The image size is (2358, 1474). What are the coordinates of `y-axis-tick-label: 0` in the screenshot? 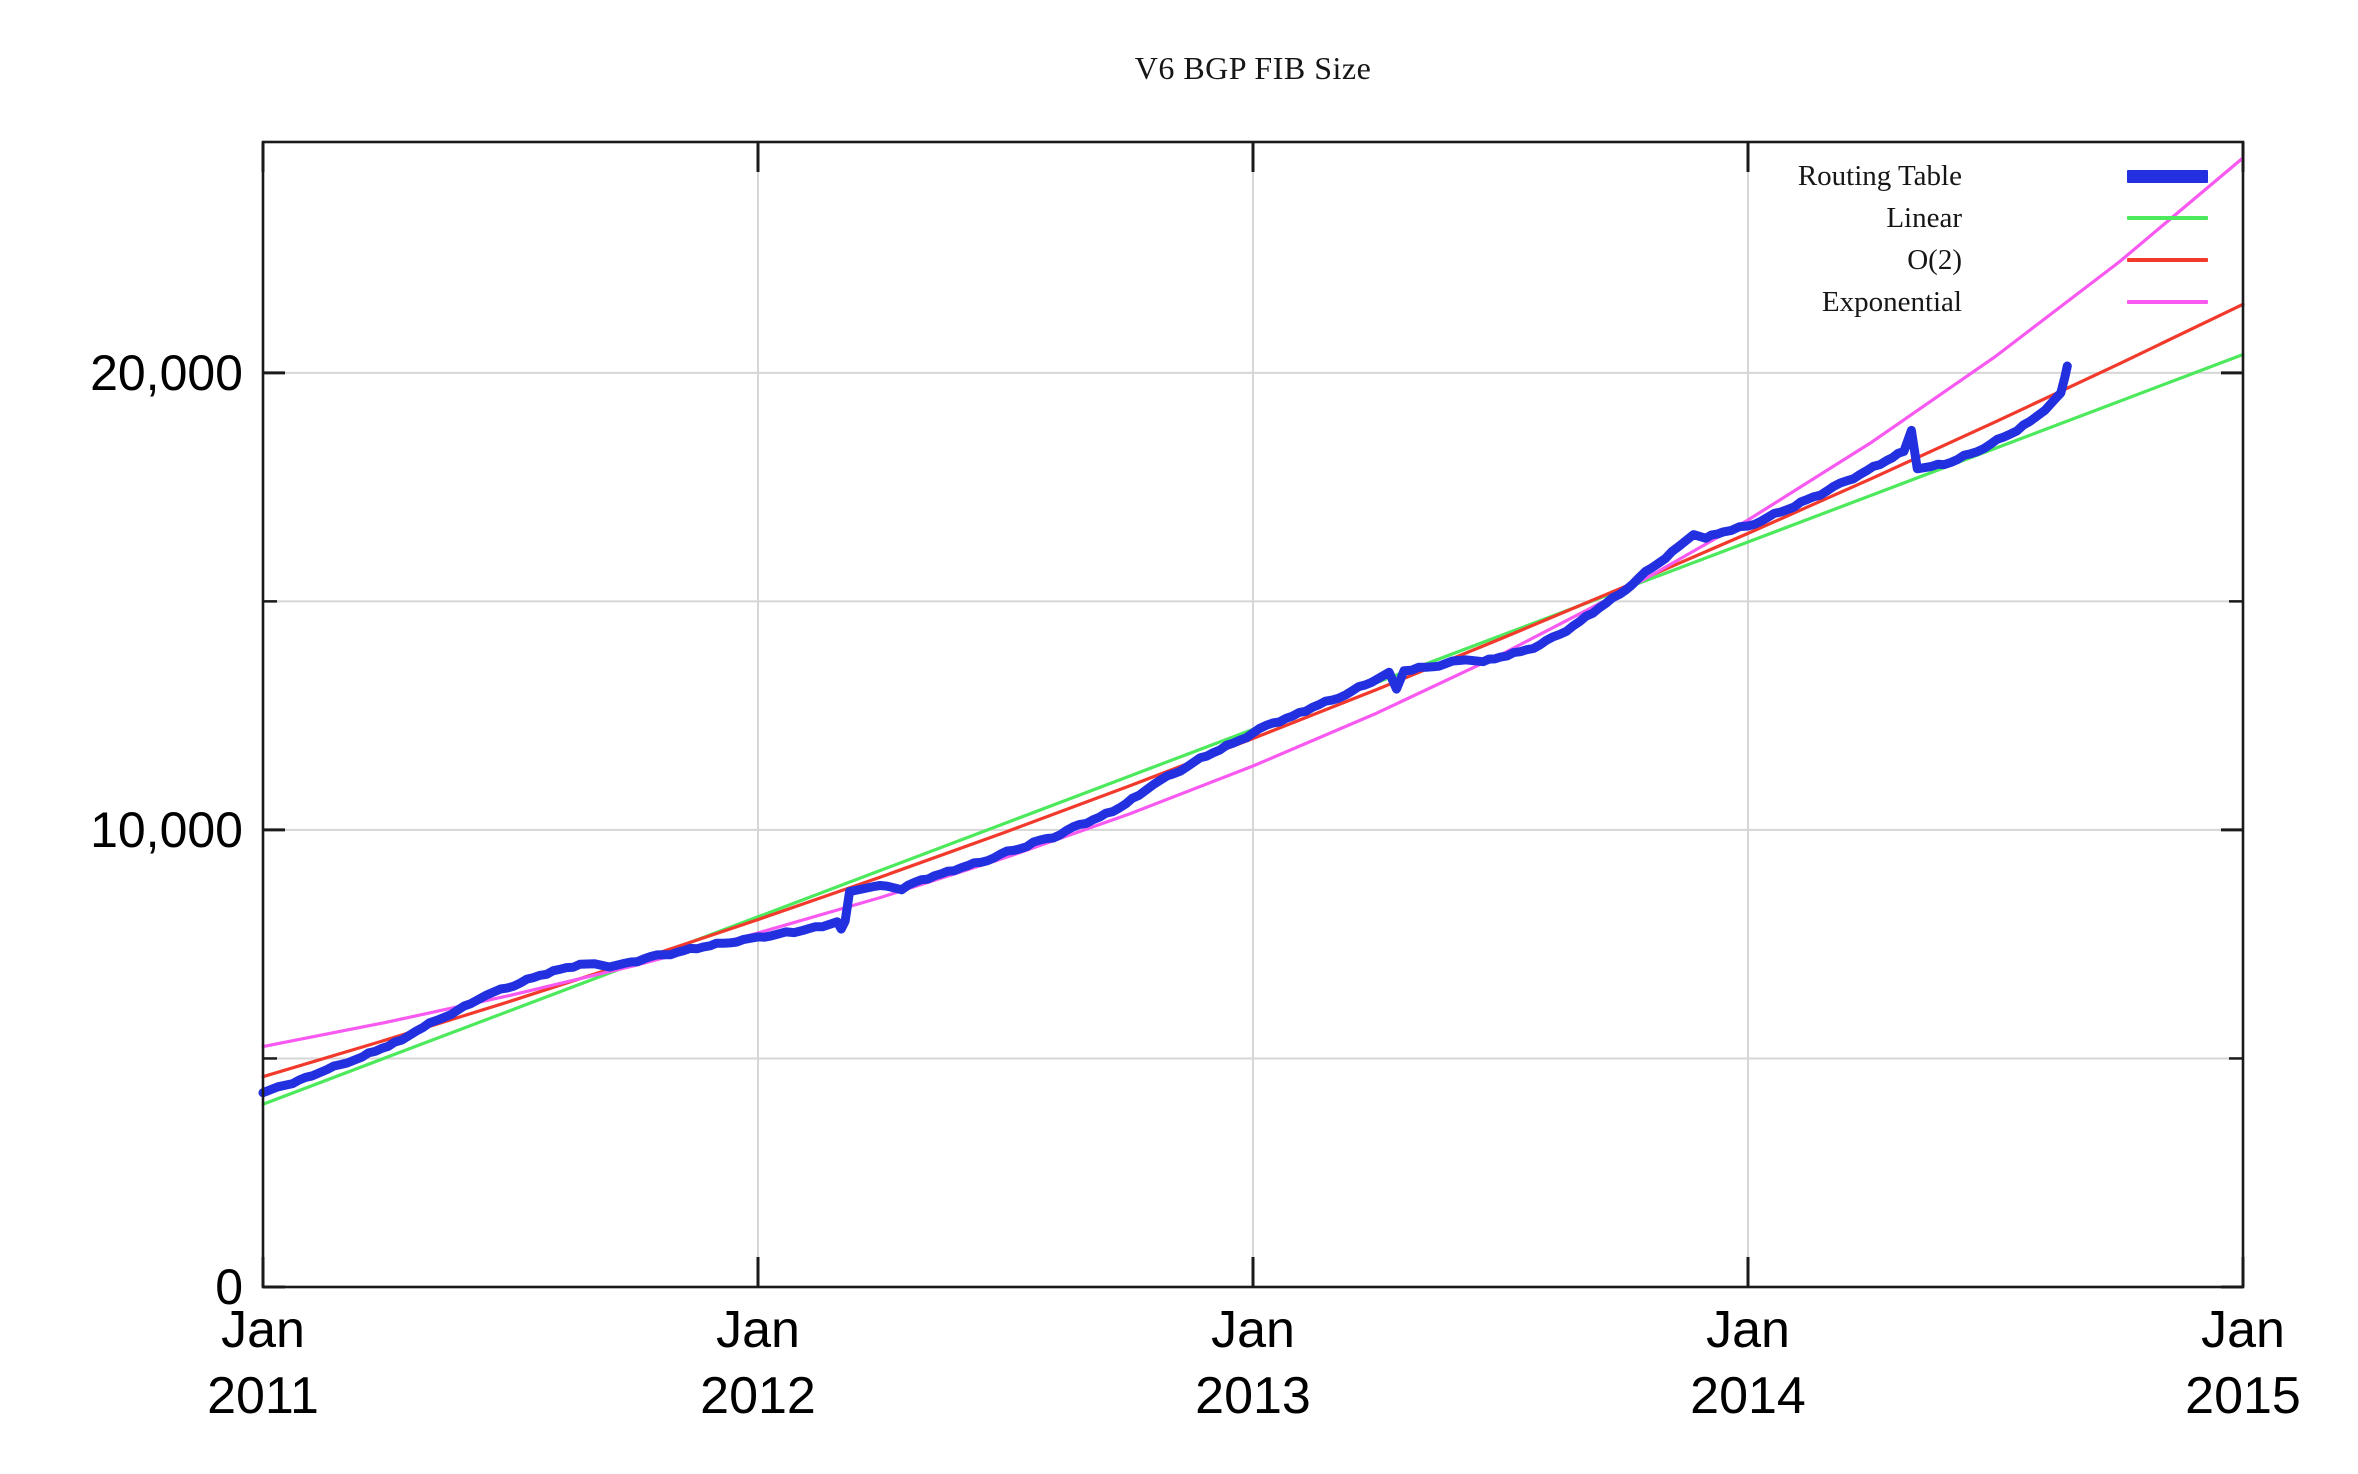 It's located at (229, 1287).